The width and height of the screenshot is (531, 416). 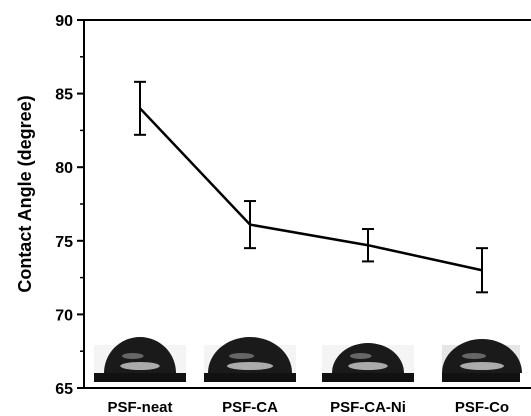 What do you see at coordinates (64, 21) in the screenshot?
I see `y-tick-label: 90` at bounding box center [64, 21].